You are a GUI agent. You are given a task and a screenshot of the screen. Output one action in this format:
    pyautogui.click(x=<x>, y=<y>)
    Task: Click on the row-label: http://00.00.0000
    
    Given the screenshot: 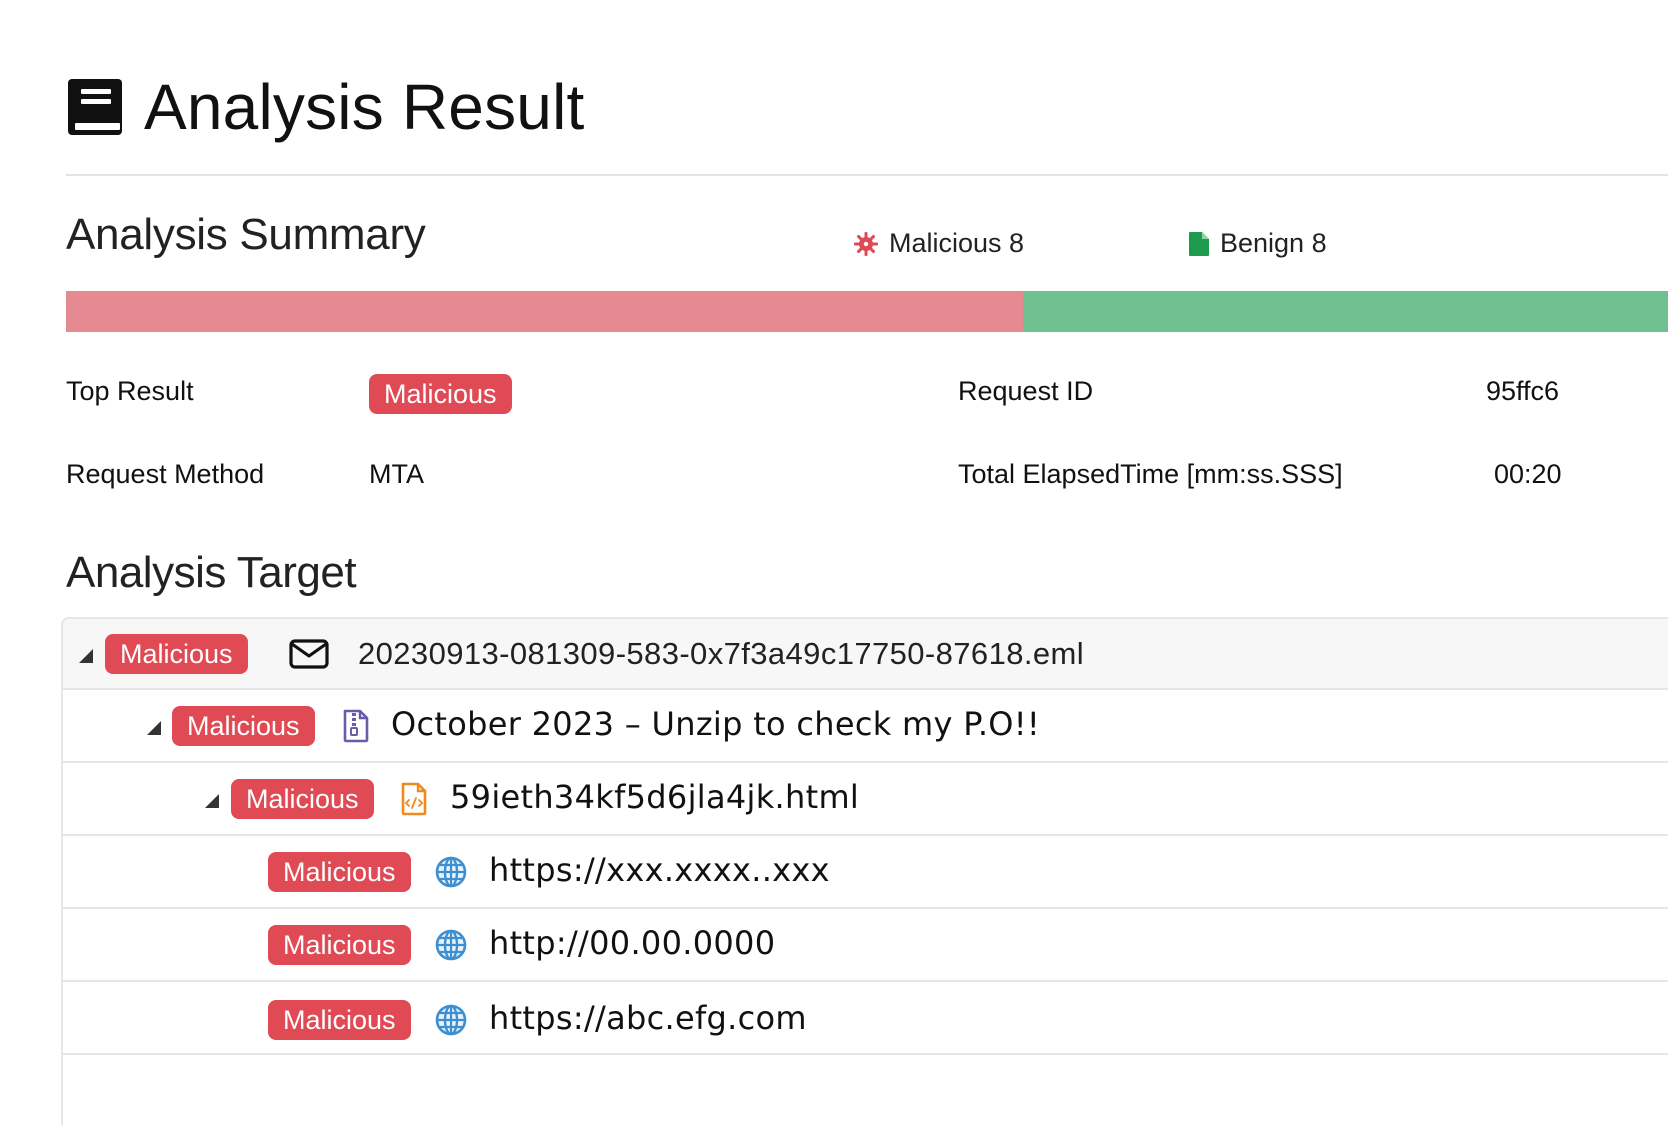 What is the action you would take?
    pyautogui.click(x=632, y=943)
    